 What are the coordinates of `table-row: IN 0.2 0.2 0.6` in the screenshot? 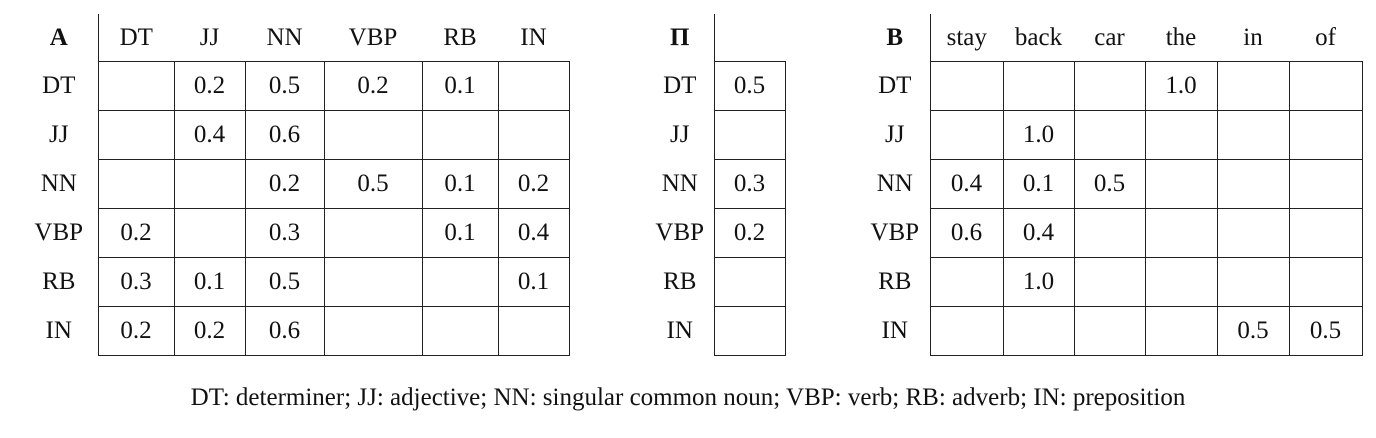 It's located at (295, 331).